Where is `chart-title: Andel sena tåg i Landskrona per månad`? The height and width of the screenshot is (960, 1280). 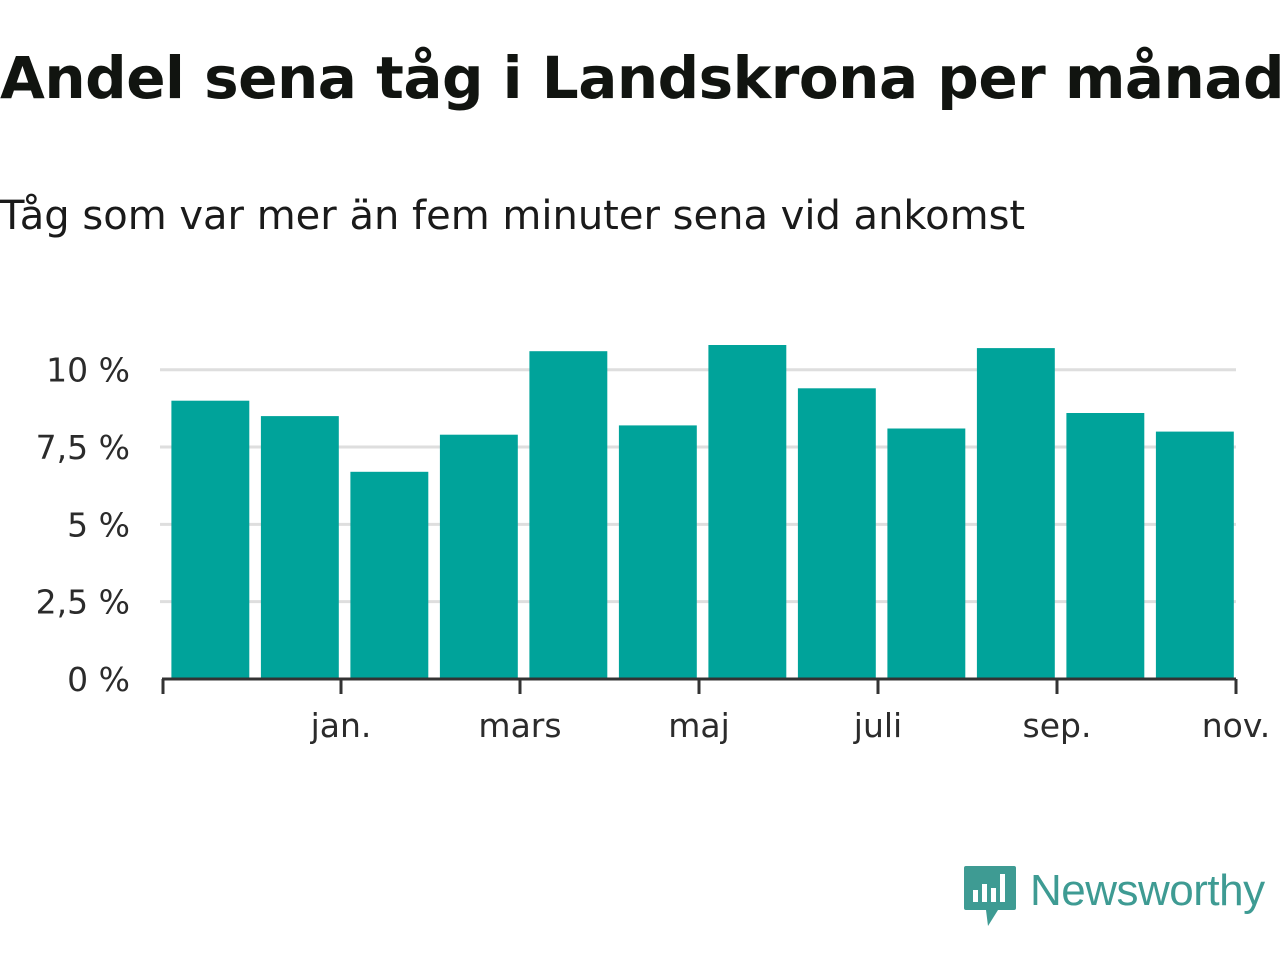 chart-title: Andel sena tåg i Landskrona per månad is located at coordinates (640, 78).